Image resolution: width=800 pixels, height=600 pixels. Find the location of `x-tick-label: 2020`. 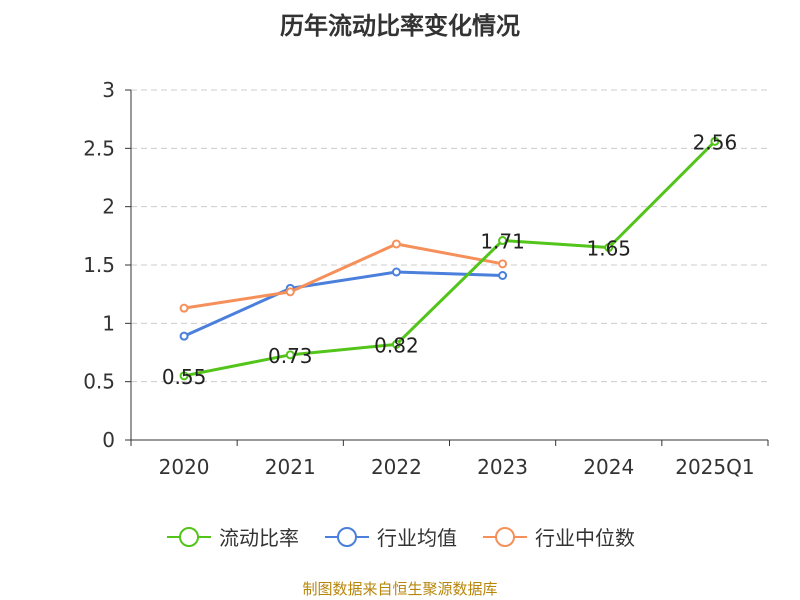

x-tick-label: 2020 is located at coordinates (184, 467).